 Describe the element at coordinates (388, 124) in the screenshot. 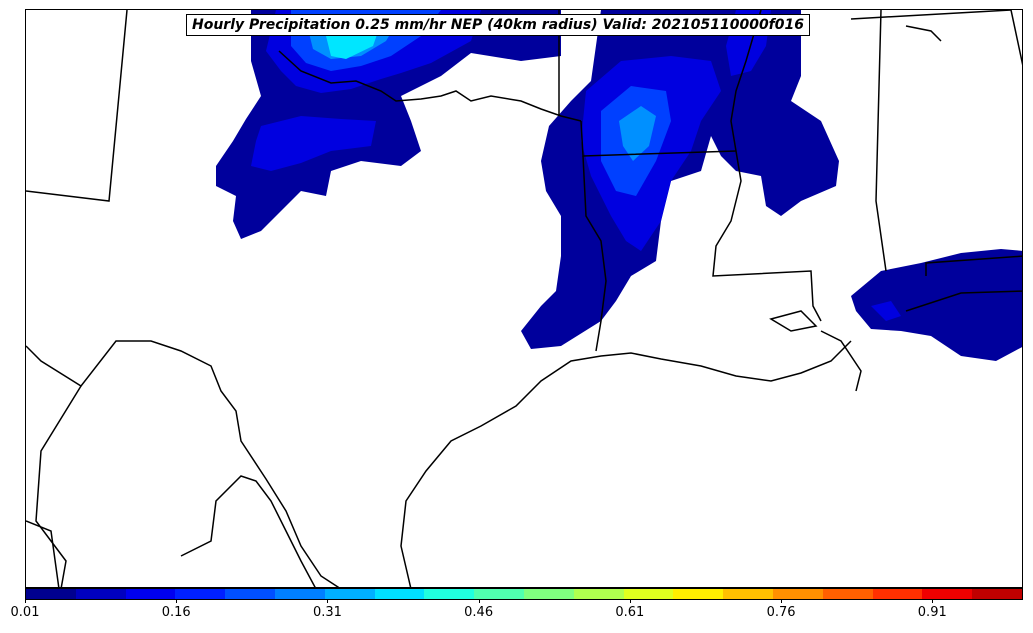

I see `precip-region-oklahoma` at that location.